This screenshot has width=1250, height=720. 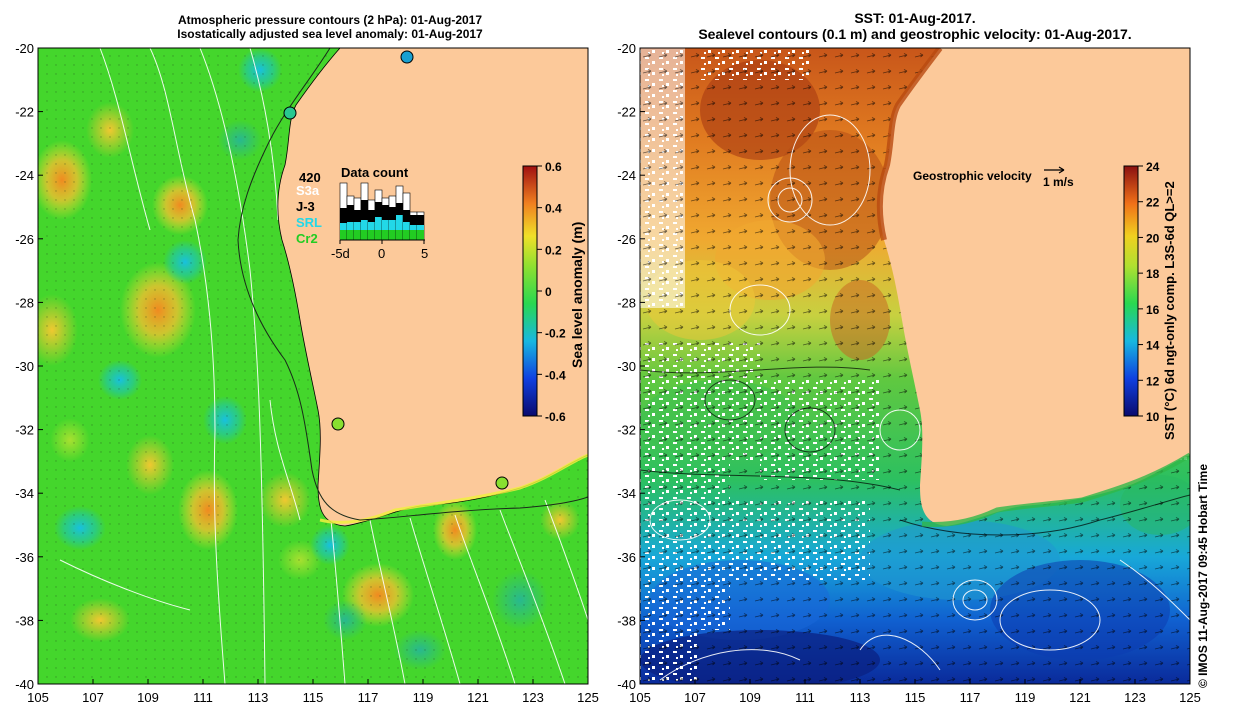 What do you see at coordinates (1169, 310) in the screenshot?
I see `sst-colorbar-label: SST (°C) 6d ngt-only comp. L3S-6d QL>=2` at bounding box center [1169, 310].